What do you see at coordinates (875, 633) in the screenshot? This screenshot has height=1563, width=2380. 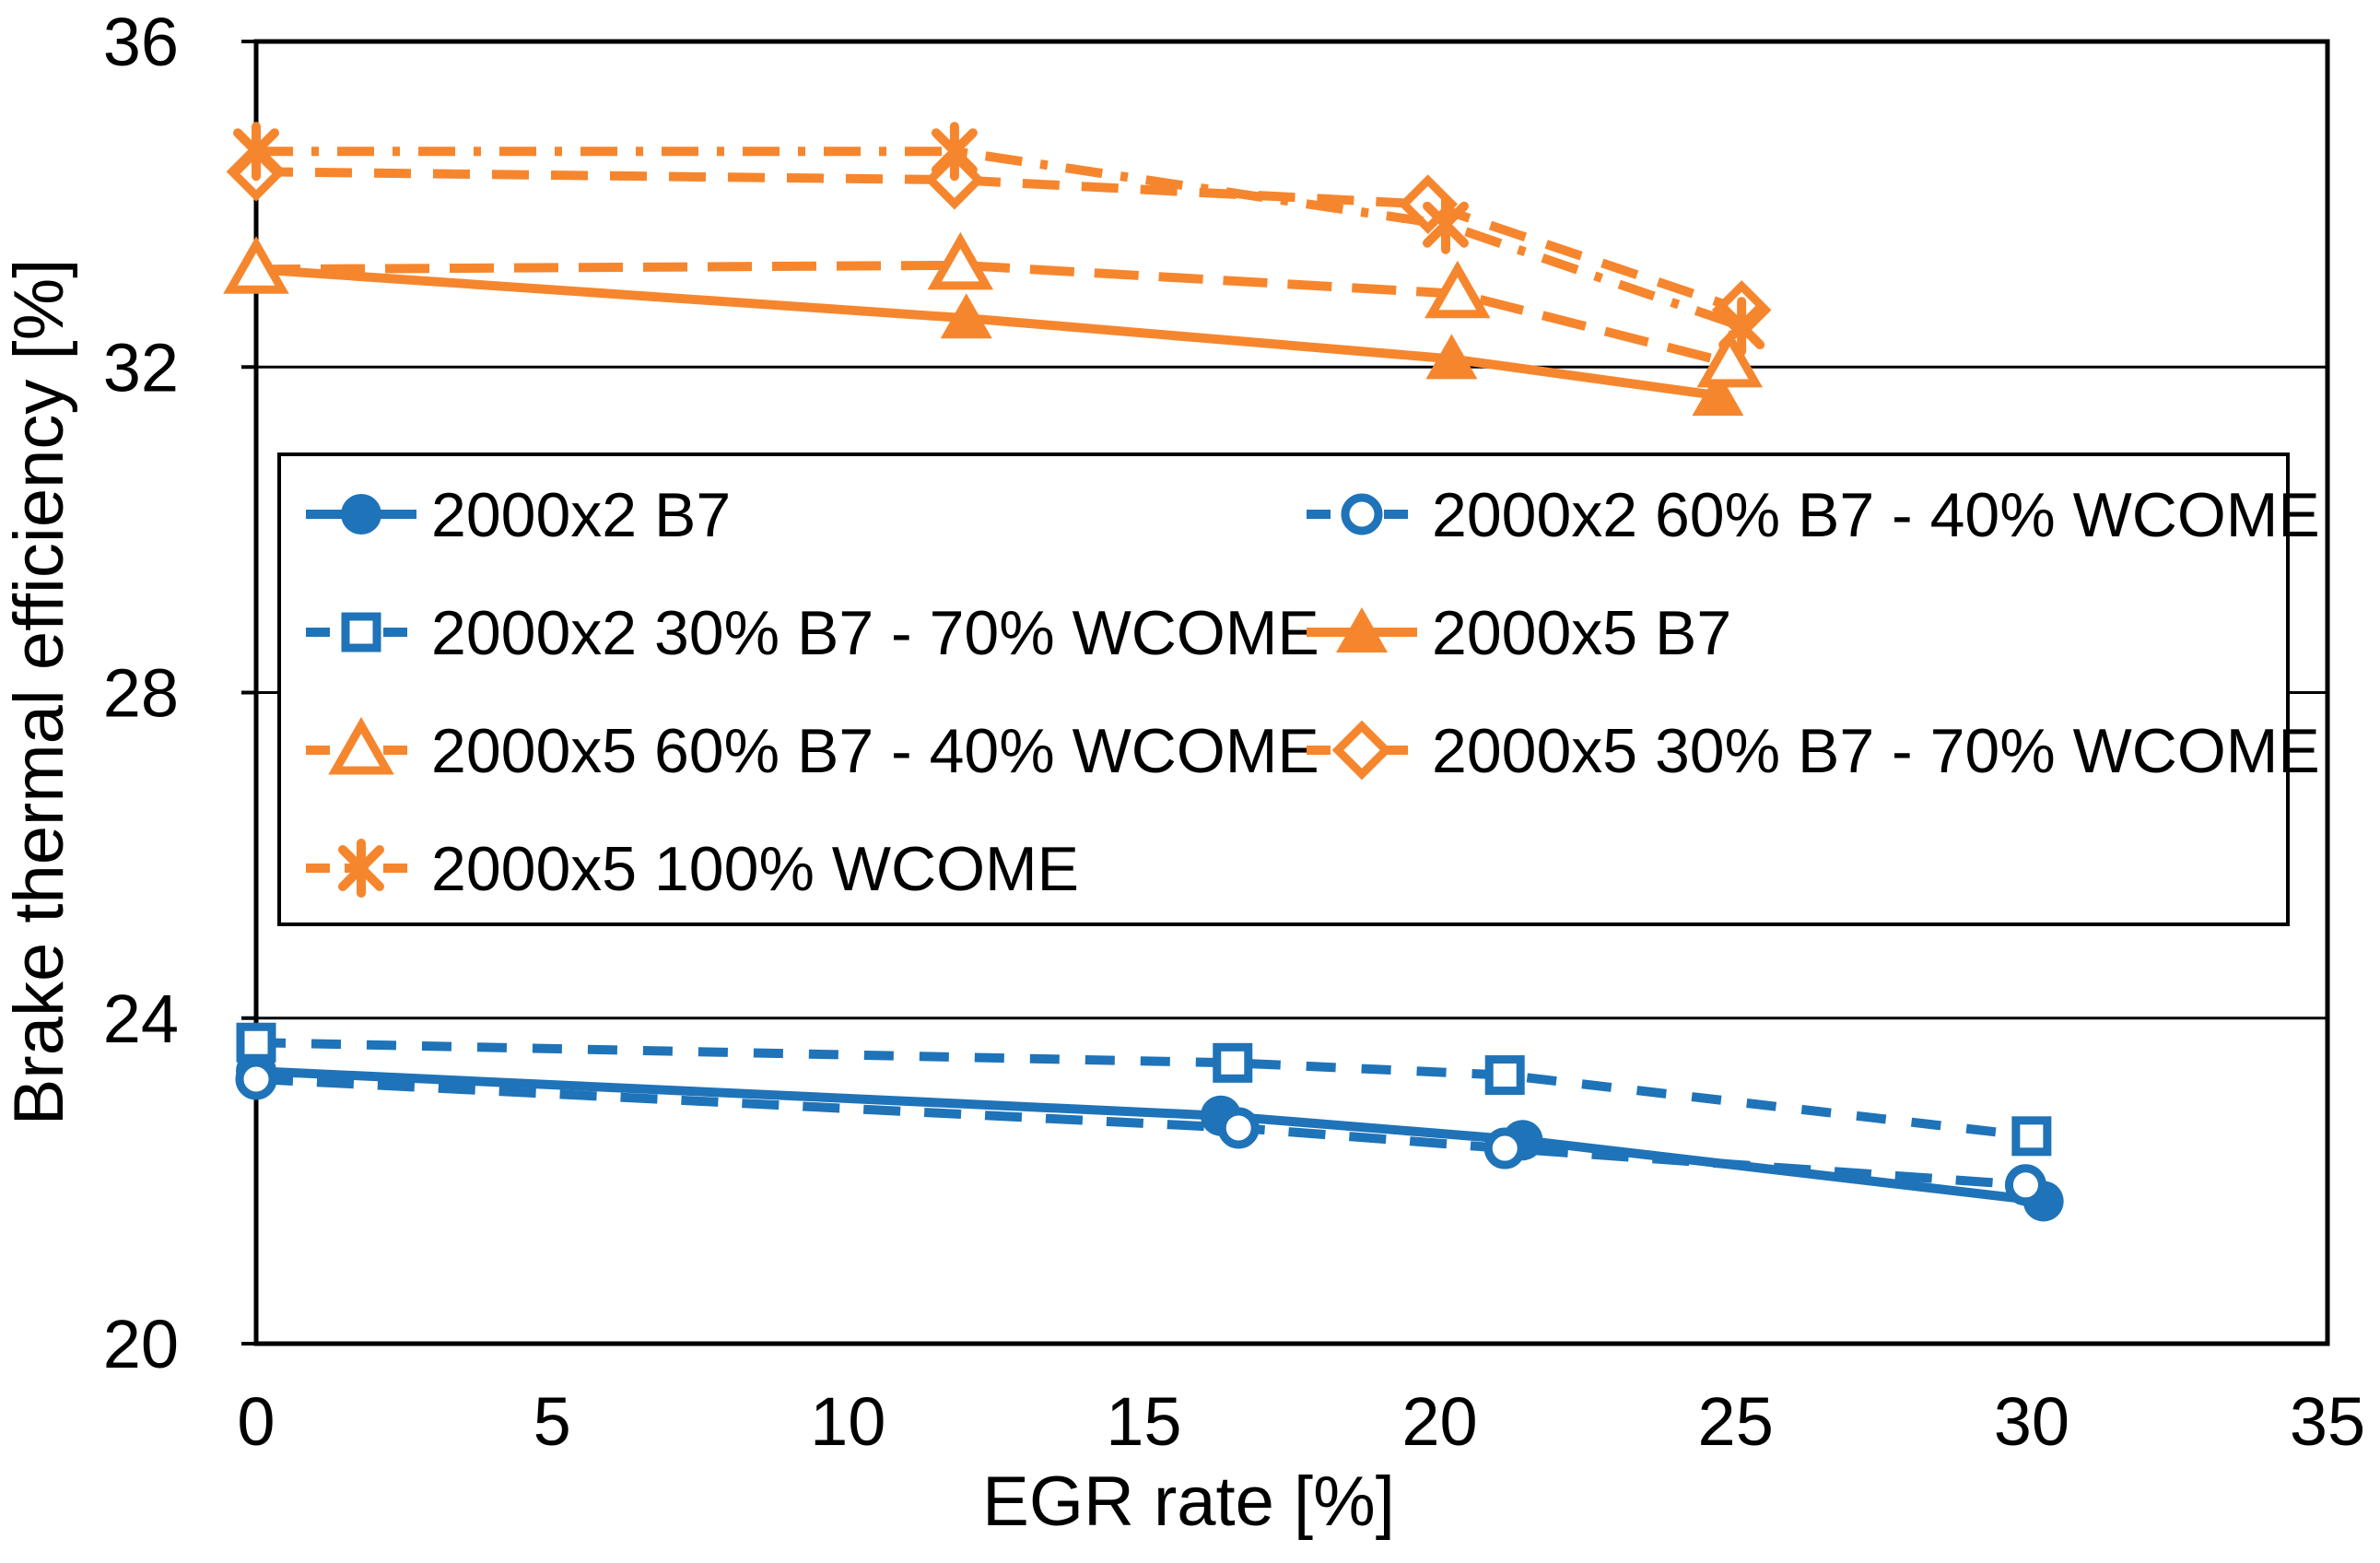 I see `legend-label: 2000x2 30% B7 - 70% WCOME` at bounding box center [875, 633].